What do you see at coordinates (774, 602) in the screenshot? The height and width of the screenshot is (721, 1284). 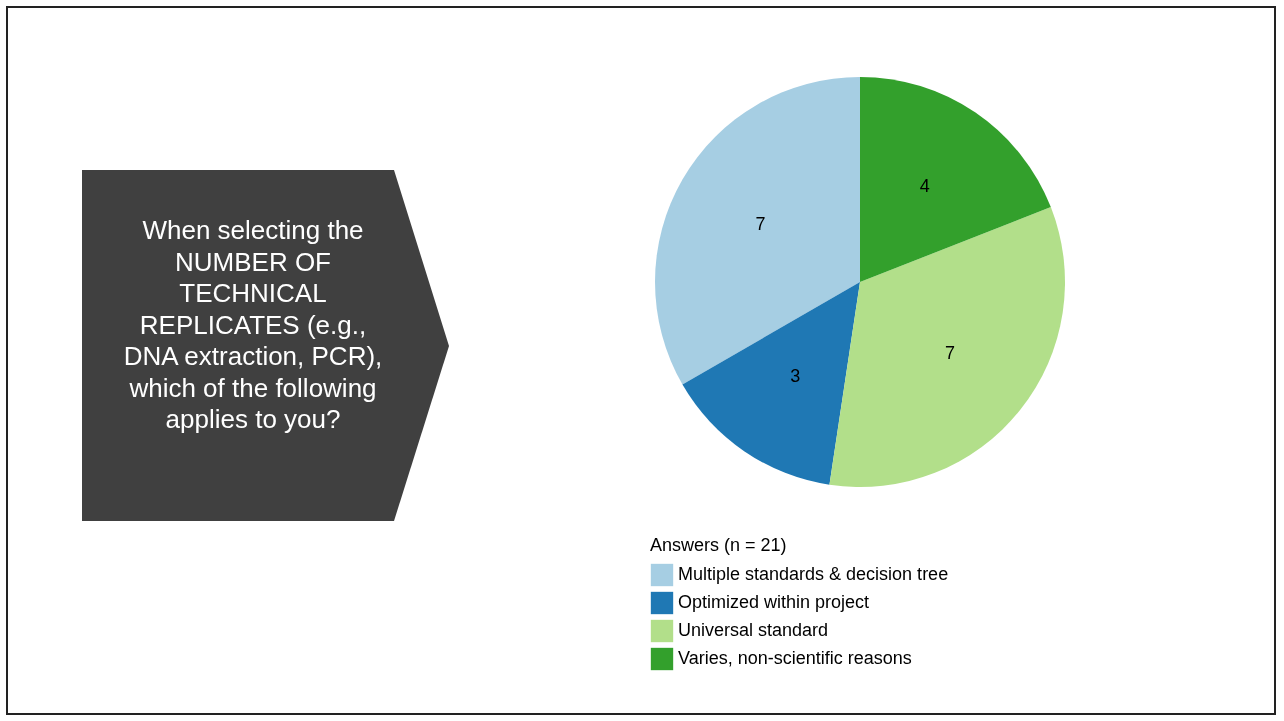 I see `legend-label: Optimized within project` at bounding box center [774, 602].